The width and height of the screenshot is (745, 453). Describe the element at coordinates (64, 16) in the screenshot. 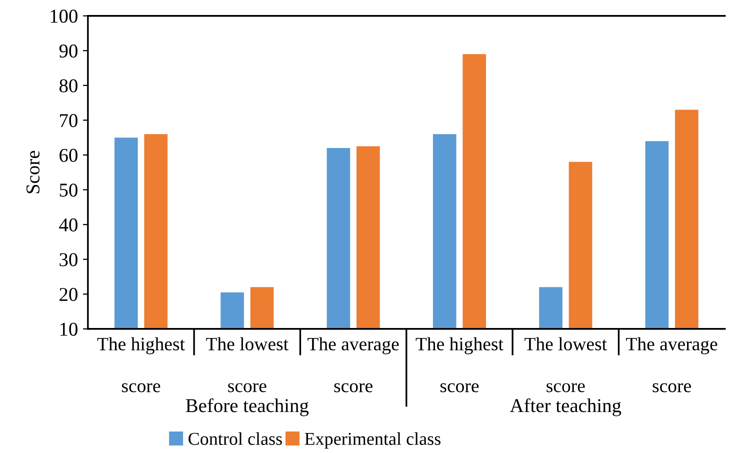

I see `y-tick-label: 100` at that location.